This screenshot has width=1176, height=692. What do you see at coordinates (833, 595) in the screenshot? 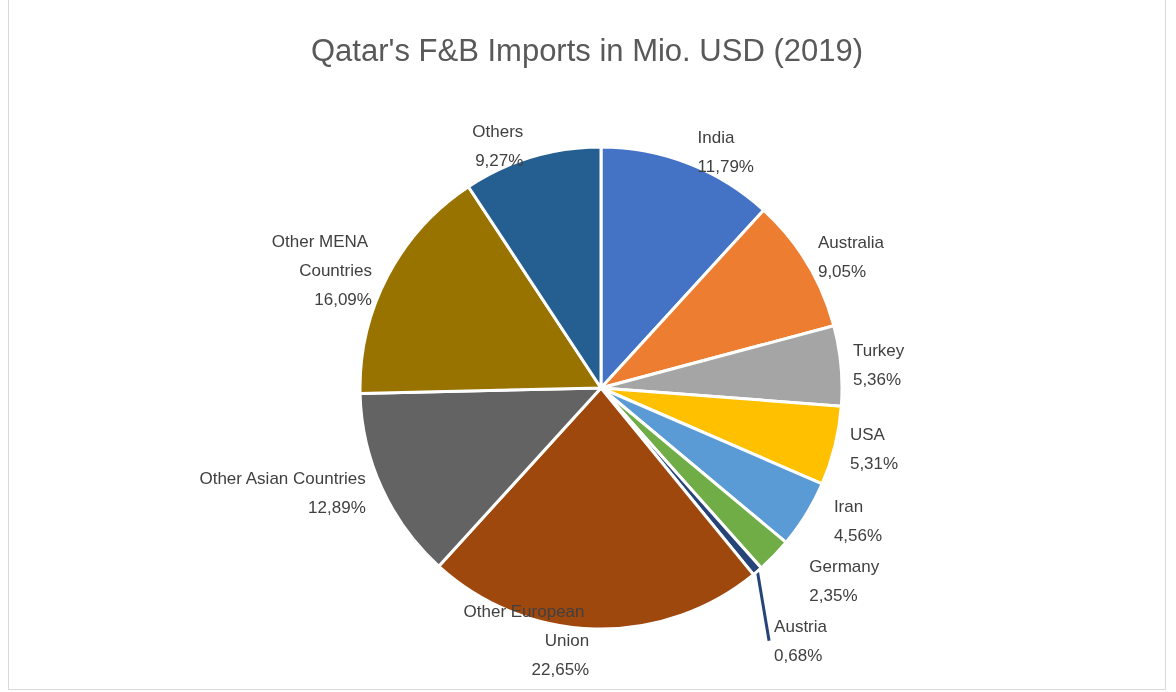
I see `data-label: 2,35%` at bounding box center [833, 595].